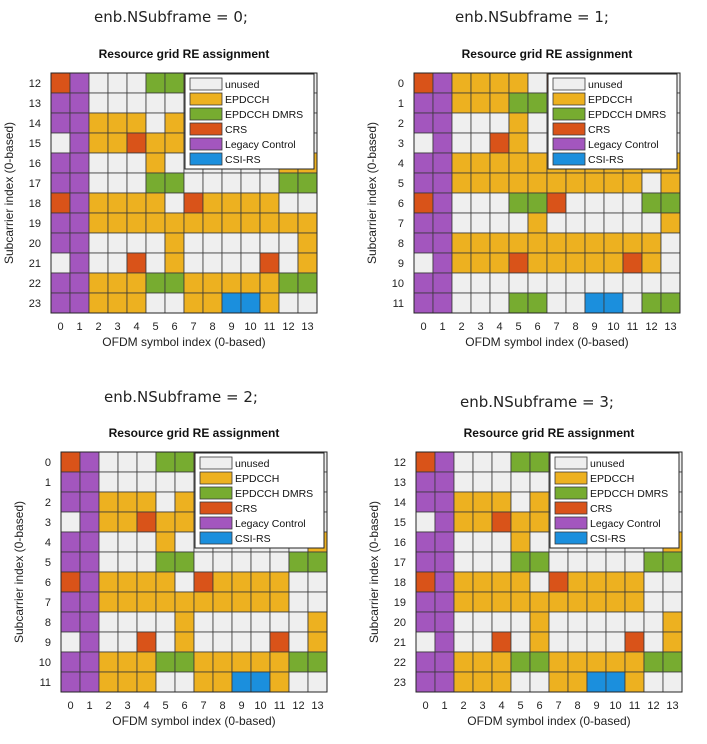  Describe the element at coordinates (401, 124) in the screenshot. I see `y-tick-label: 2` at that location.